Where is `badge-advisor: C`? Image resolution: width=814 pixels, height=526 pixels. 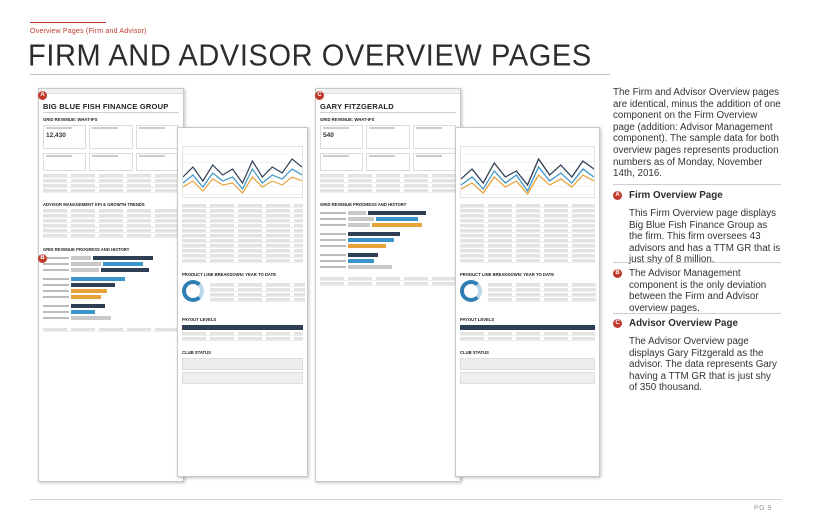 badge-advisor: C is located at coordinates (319, 95).